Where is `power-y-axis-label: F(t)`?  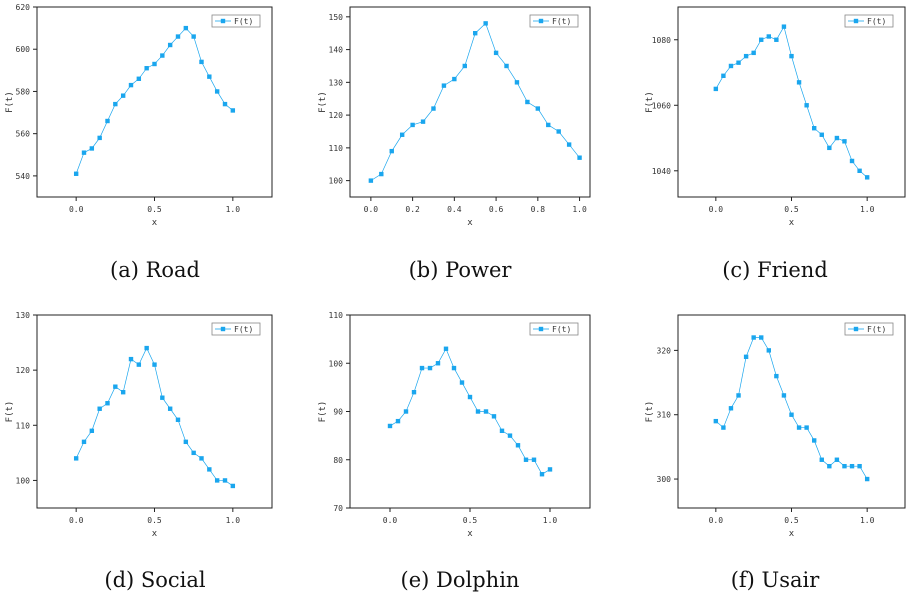 power-y-axis-label: F(t) is located at coordinates (323, 102).